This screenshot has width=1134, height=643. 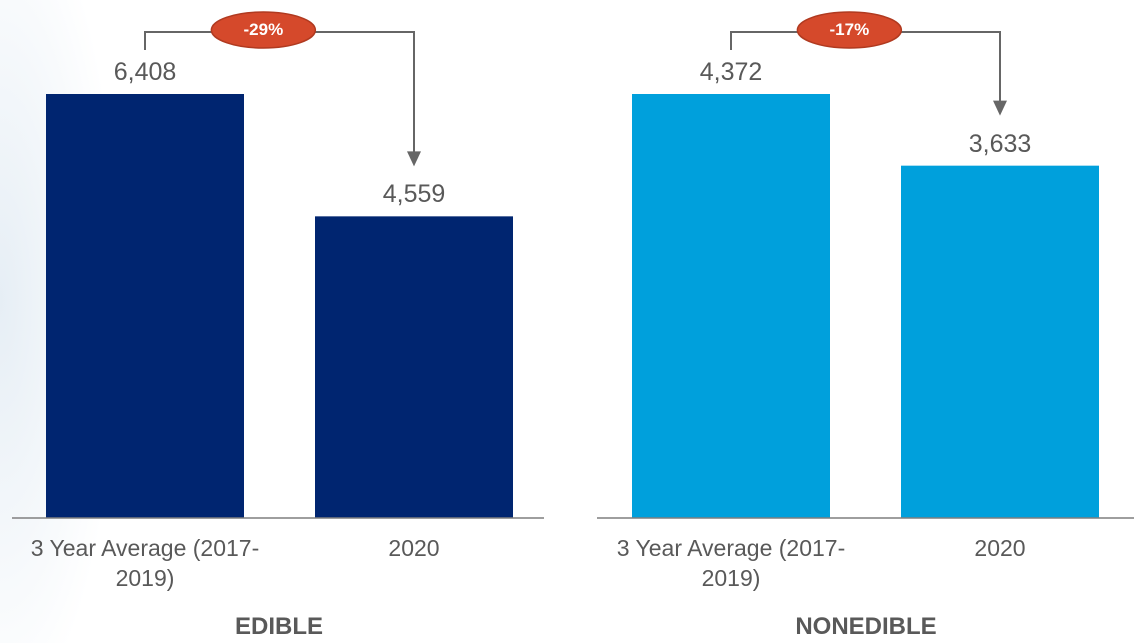 I want to click on value-label: 3,633, so click(x=1000, y=143).